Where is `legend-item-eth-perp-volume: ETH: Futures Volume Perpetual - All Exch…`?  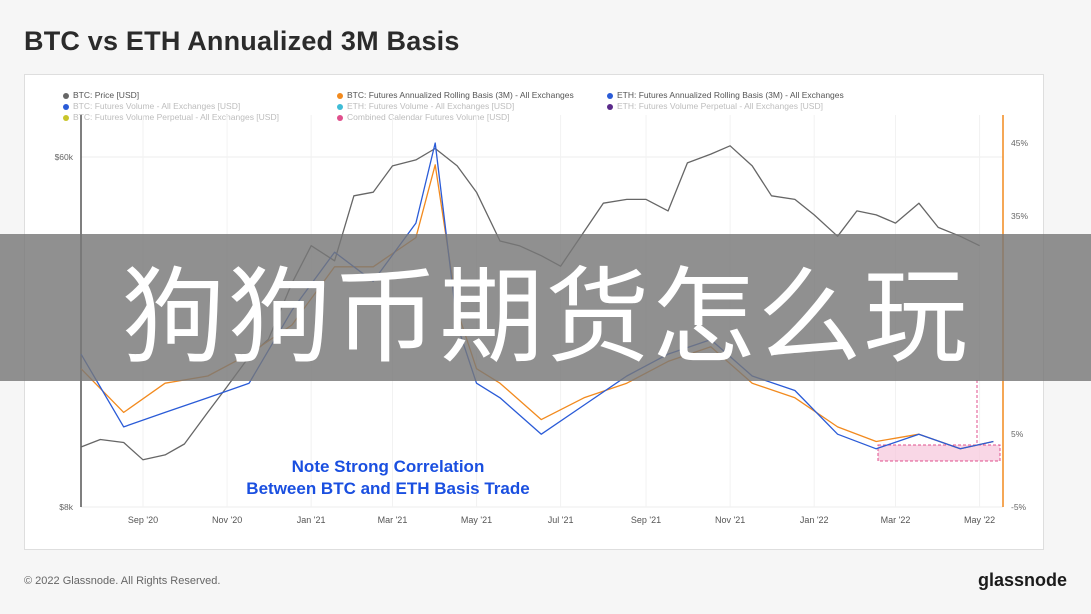 legend-item-eth-perp-volume: ETH: Futures Volume Perpetual - All Exch… is located at coordinates (715, 106).